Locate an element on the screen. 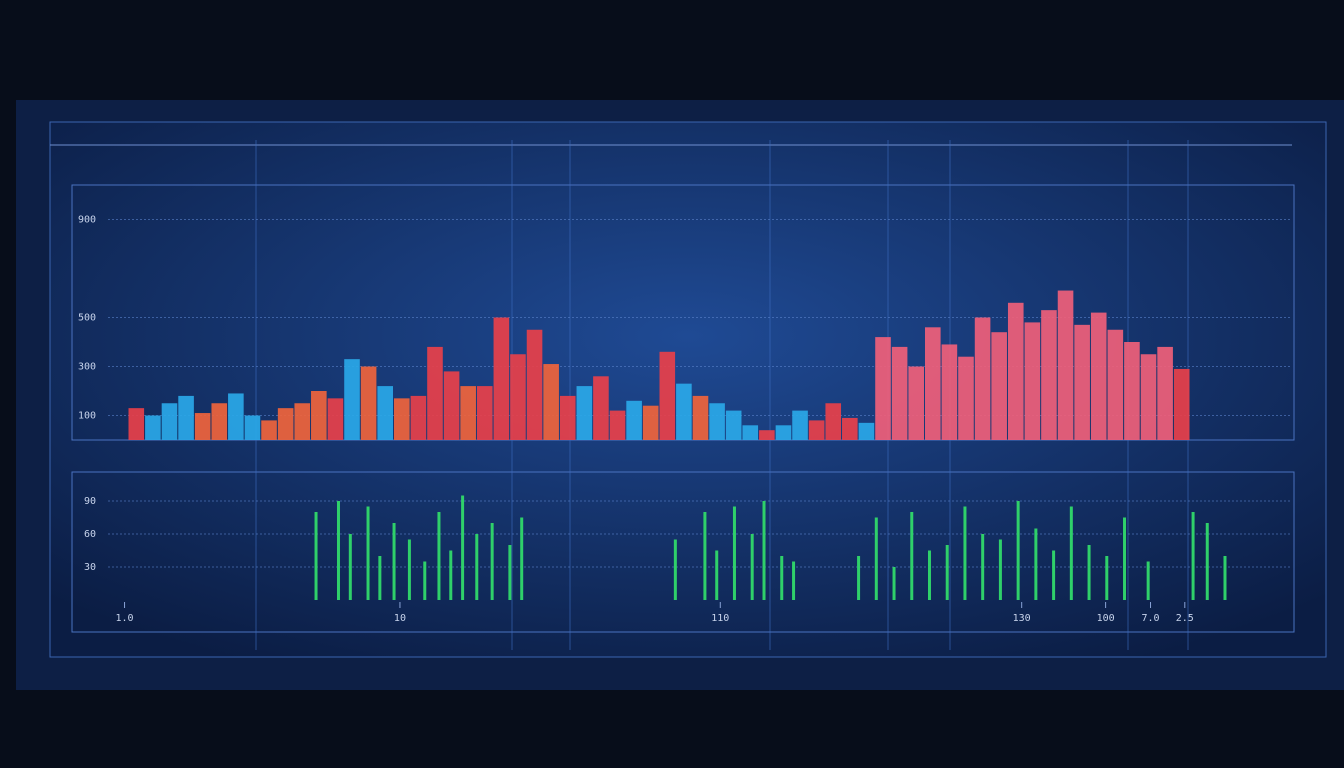  x-tick-label: 110 is located at coordinates (720, 618).